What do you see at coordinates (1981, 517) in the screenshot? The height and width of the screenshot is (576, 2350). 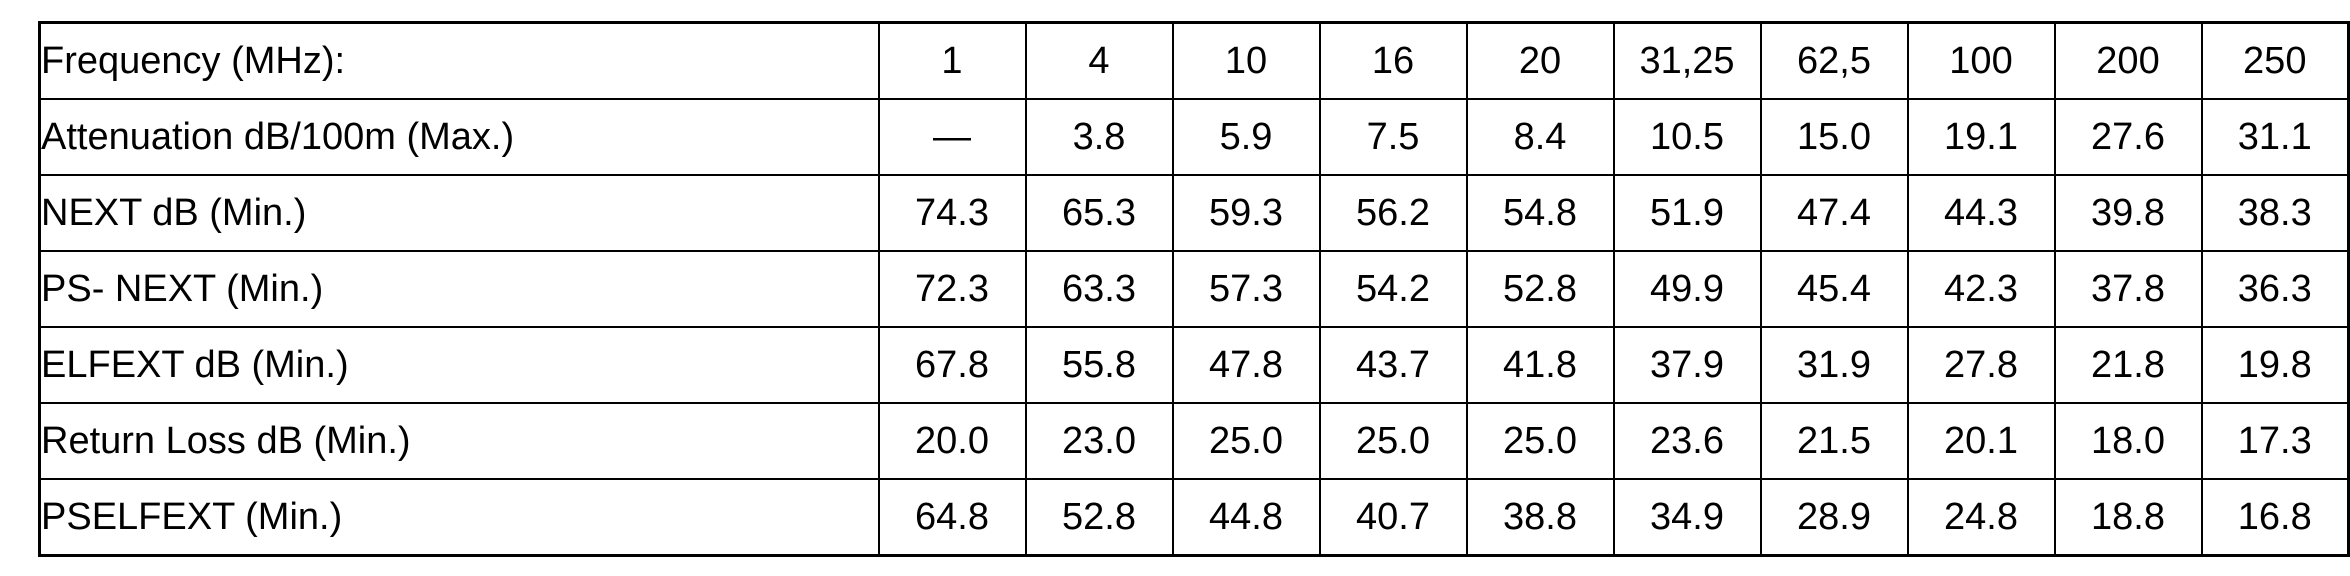 I see `value-cell: 24.8` at bounding box center [1981, 517].